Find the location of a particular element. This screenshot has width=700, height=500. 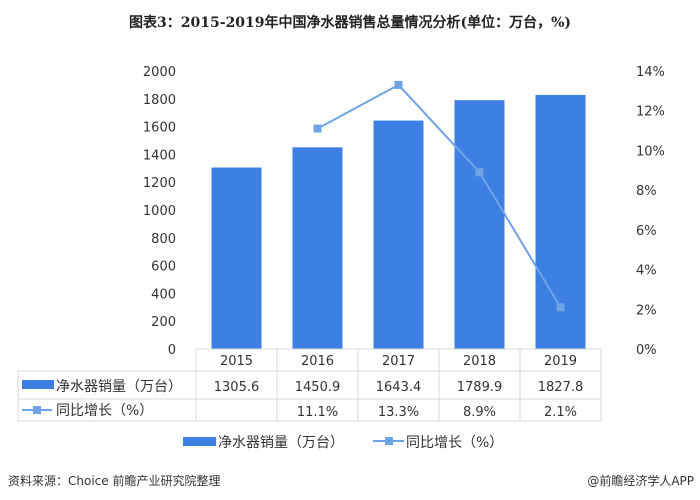

y-tick-label: 2000 is located at coordinates (159, 72).